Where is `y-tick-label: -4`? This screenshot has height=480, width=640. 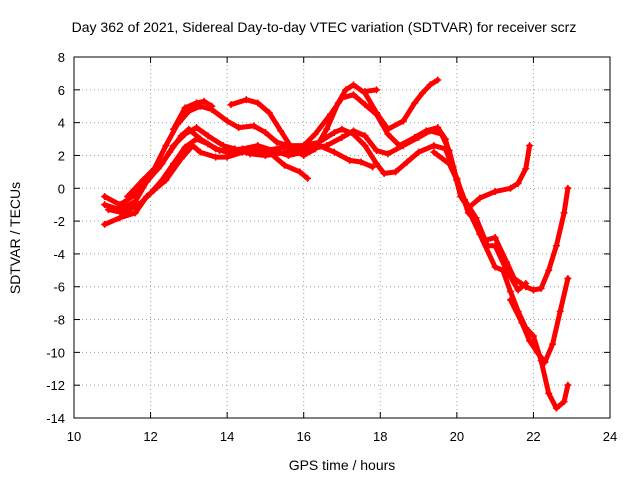 y-tick-label: -4 is located at coordinates (59, 254).